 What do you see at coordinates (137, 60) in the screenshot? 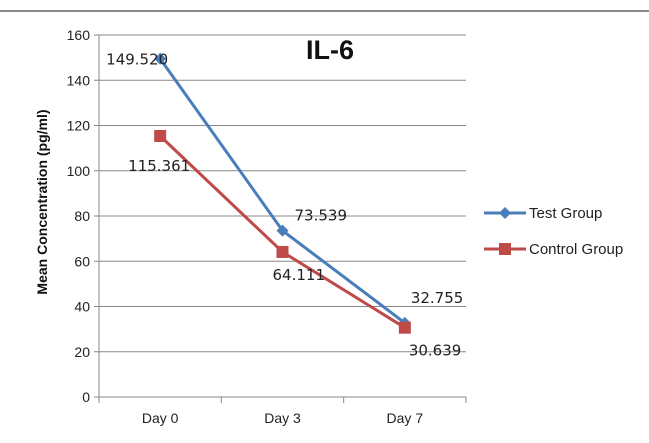
I see `data-label: 149.520` at bounding box center [137, 60].